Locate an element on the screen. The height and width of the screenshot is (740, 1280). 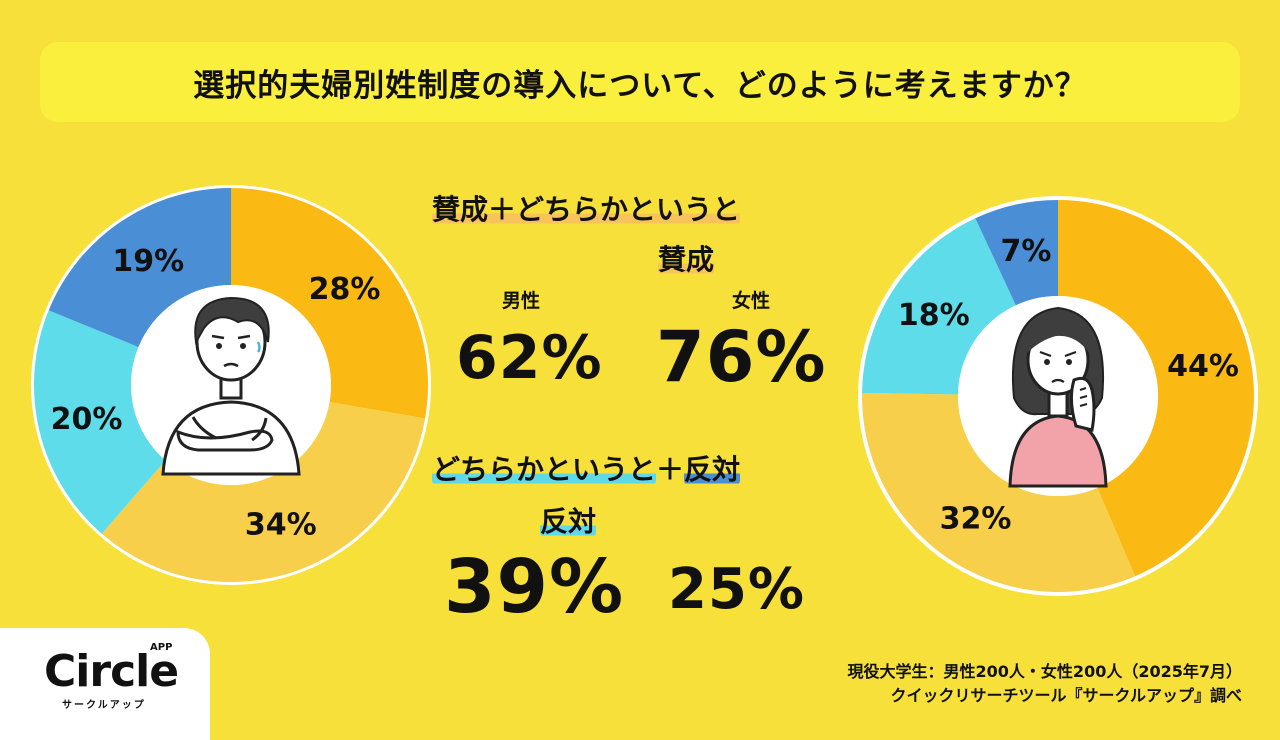
favor-heading-part-1: 賛成 is located at coordinates (460, 209).